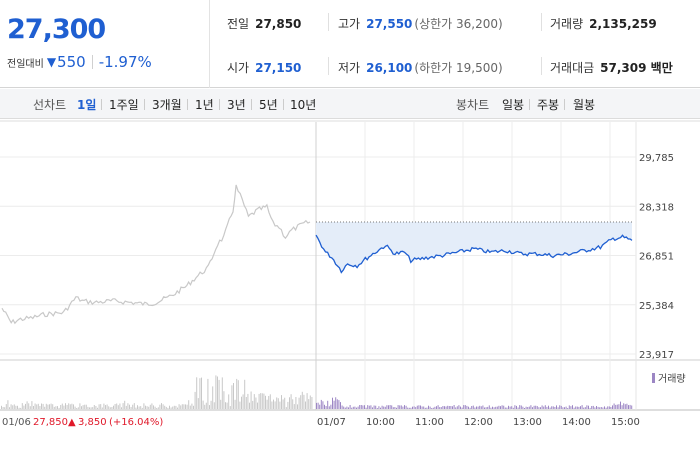 The width and height of the screenshot is (700, 450). What do you see at coordinates (656, 257) in the screenshot?
I see `y-tick-label: 26,851` at bounding box center [656, 257].